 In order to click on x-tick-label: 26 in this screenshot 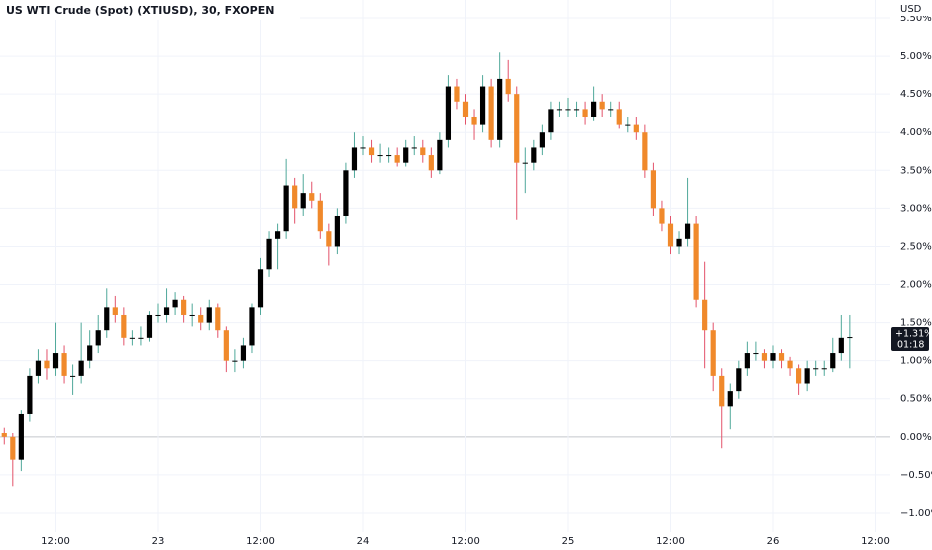, I will do `click(773, 541)`.